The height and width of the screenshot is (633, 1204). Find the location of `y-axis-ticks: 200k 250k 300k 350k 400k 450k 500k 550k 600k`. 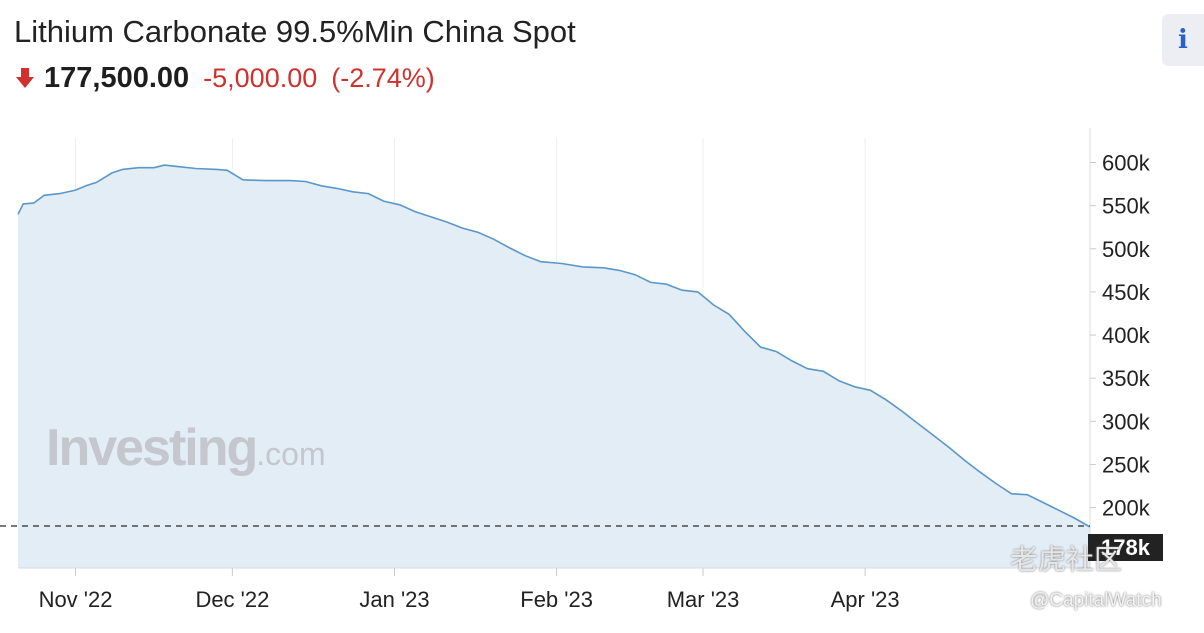

y-axis-ticks: 200k 250k 300k 350k 400k 450k 500k 550k 600k is located at coordinates (1120, 336).